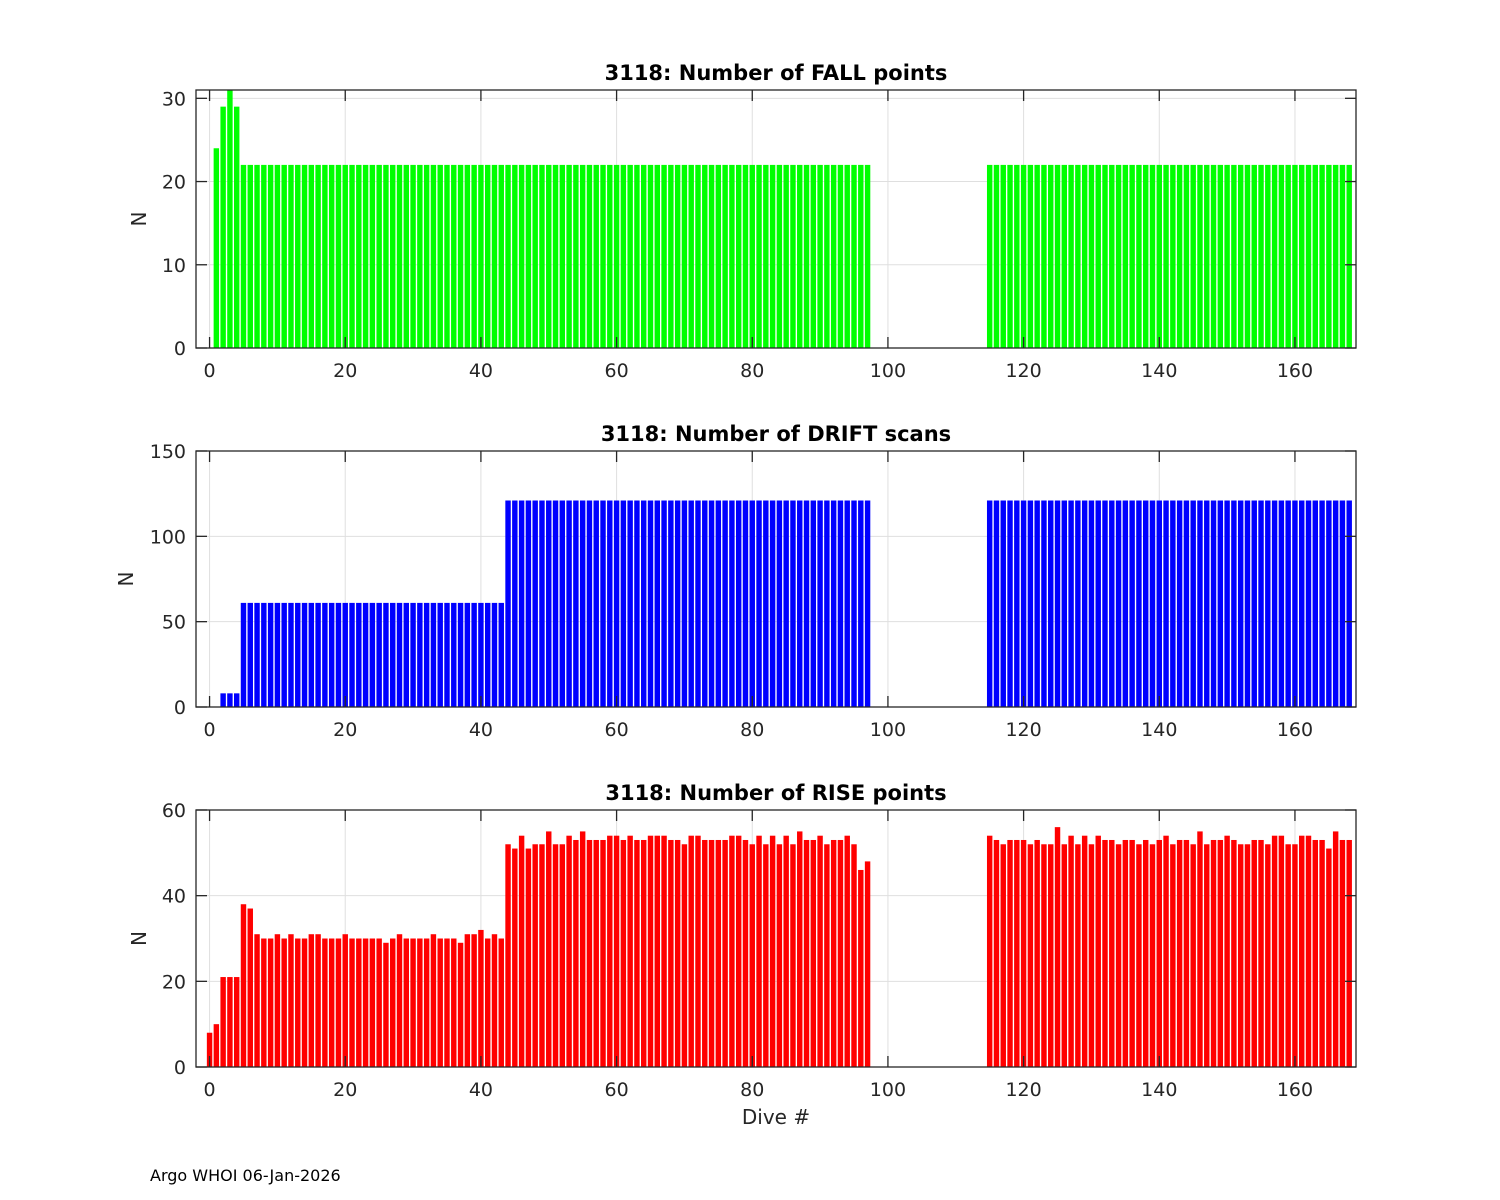 The image size is (1500, 1200). I want to click on x-tick-label: 140, so click(1159, 1090).